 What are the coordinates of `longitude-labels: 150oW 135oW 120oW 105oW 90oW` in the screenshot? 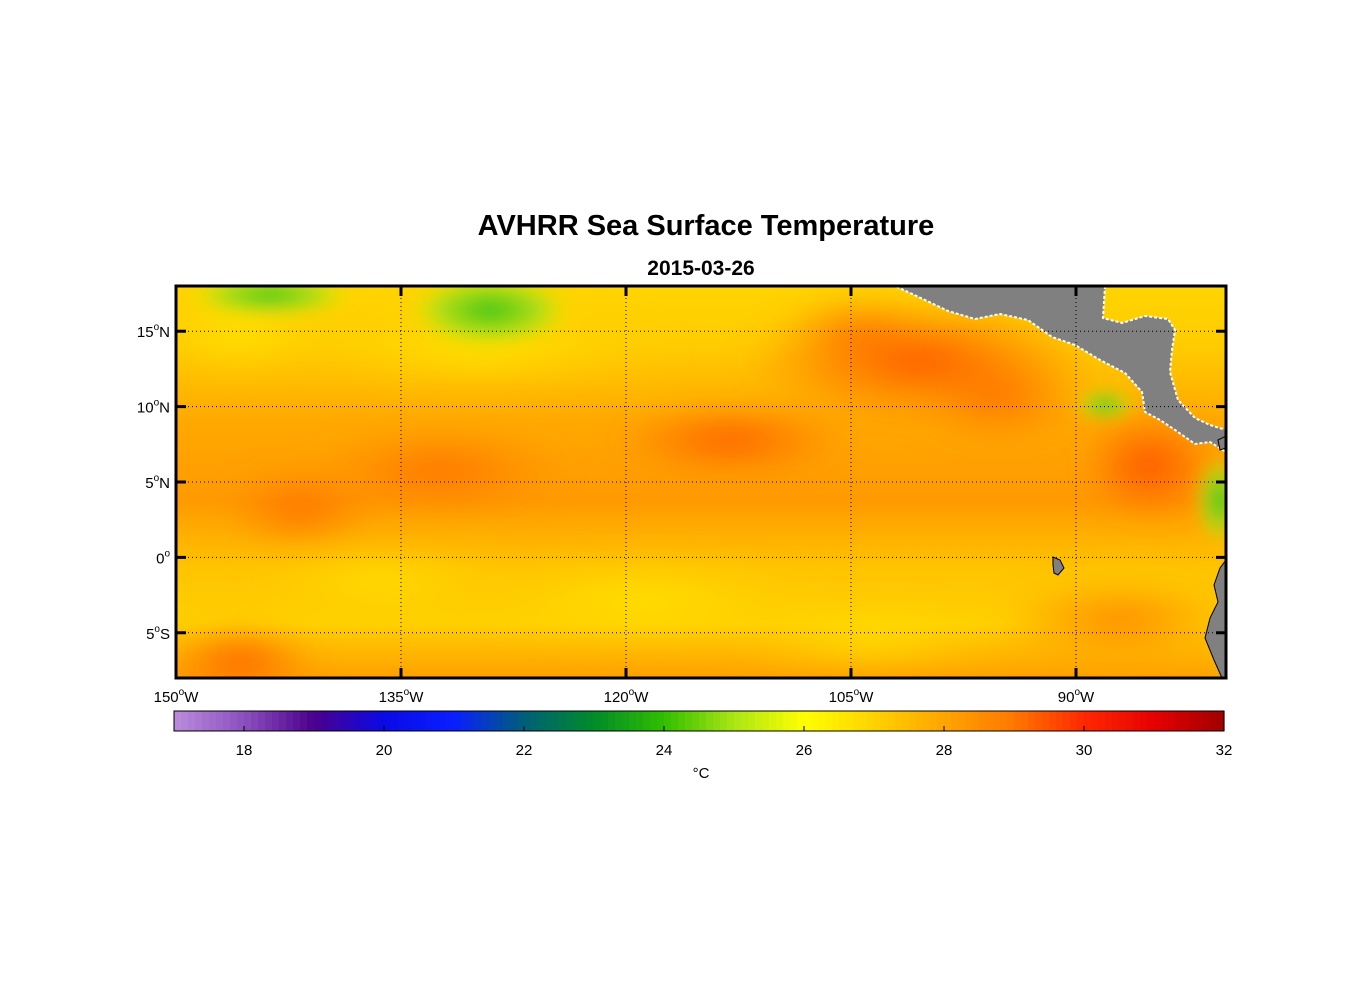 It's located at (624, 696).